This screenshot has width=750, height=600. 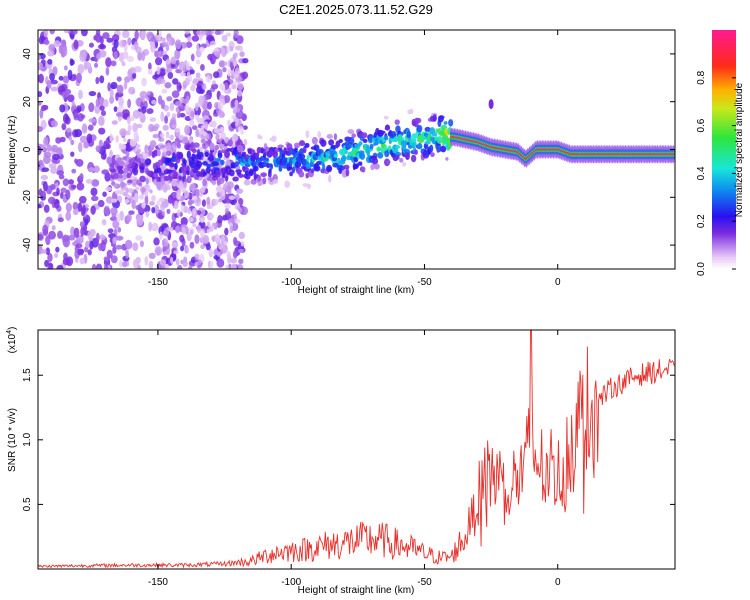 What do you see at coordinates (701, 77) in the screenshot?
I see `colorbar-tick-label: 0.8` at bounding box center [701, 77].